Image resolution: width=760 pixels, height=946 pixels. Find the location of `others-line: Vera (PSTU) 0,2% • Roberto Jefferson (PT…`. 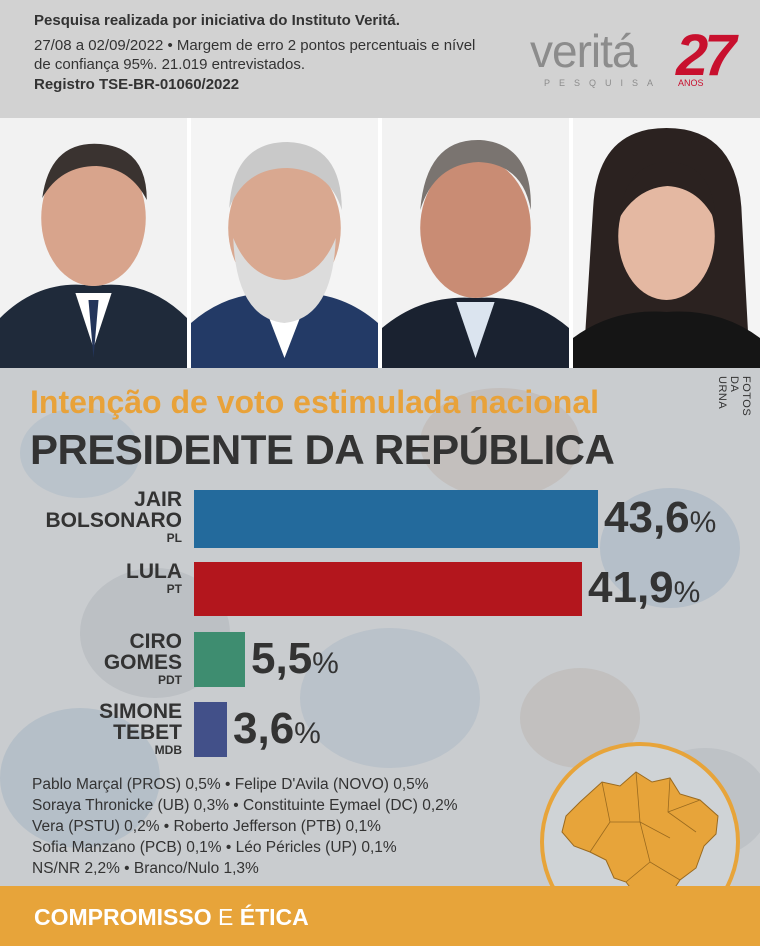

others-line: Vera (PSTU) 0,2% • Roberto Jefferson (PT… is located at coordinates (206, 826).